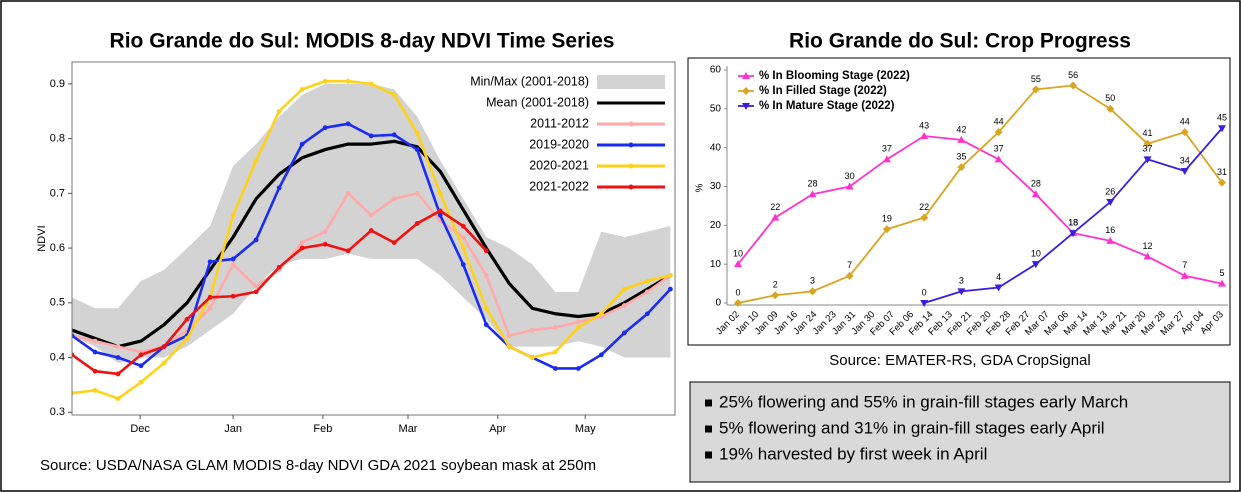 The image size is (1241, 492). What do you see at coordinates (529, 81) in the screenshot?
I see `legend-label: Min/Max (2001-2018)` at bounding box center [529, 81].